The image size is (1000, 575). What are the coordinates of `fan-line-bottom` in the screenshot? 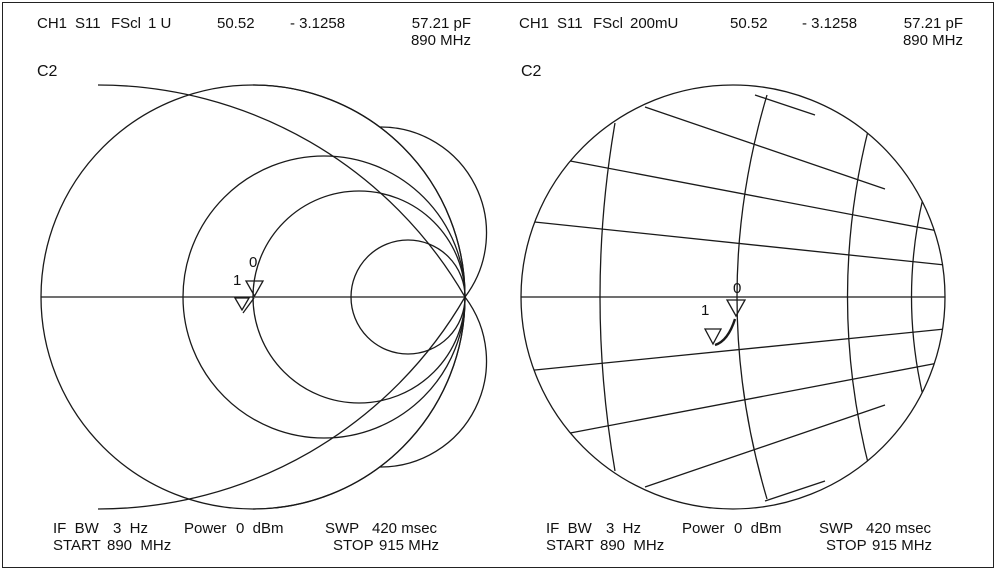 It's located at (795, 491).